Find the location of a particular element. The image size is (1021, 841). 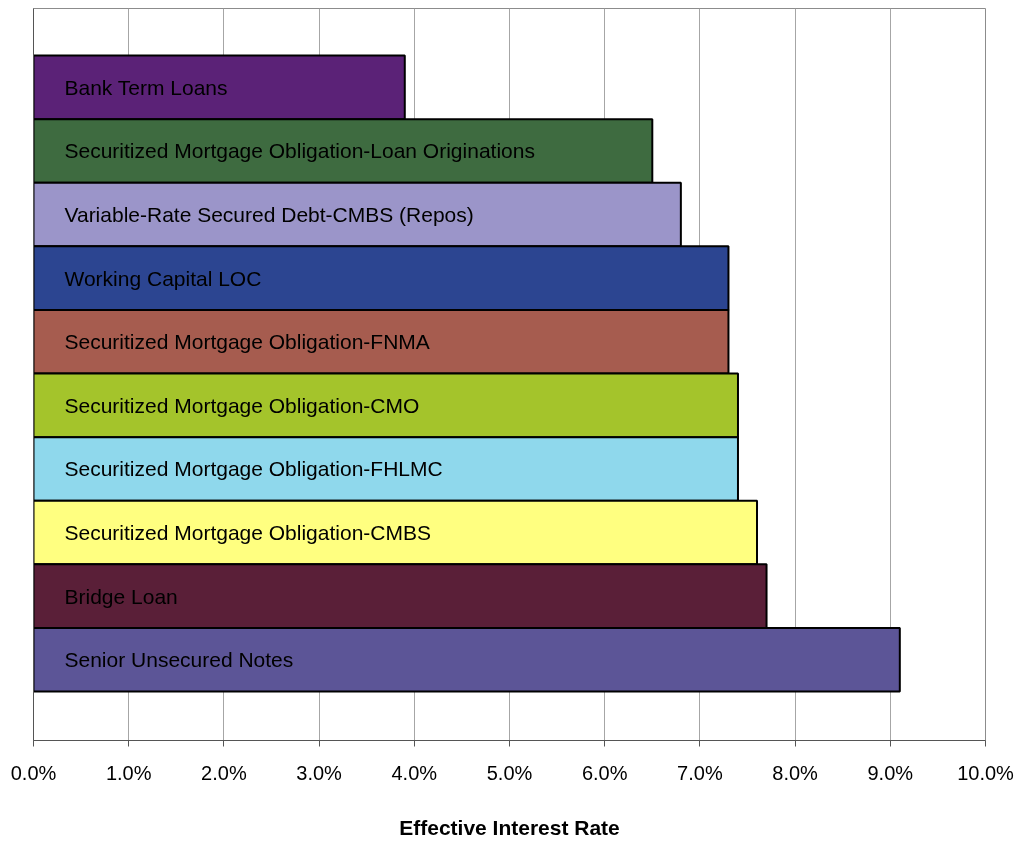

y-tick-label: Securitized Mortgage Obligation-FNMA is located at coordinates (247, 342).